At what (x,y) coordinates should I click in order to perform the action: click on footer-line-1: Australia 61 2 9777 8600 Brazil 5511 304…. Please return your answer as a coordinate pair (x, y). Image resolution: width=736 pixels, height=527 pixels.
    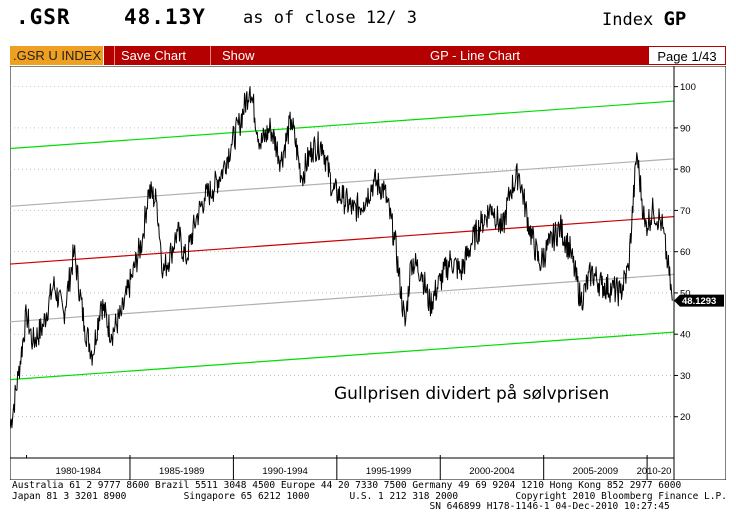
    Looking at the image, I should click on (347, 485).